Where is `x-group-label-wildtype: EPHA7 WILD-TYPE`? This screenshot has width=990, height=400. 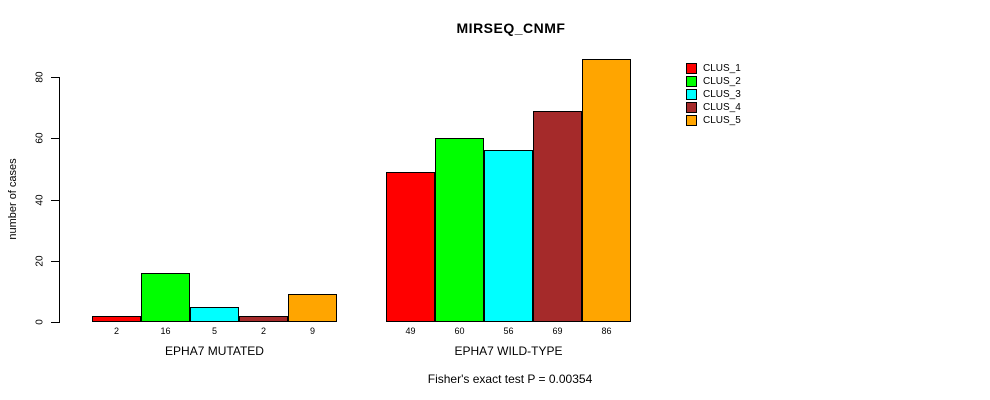
x-group-label-wildtype: EPHA7 WILD-TYPE is located at coordinates (508, 351).